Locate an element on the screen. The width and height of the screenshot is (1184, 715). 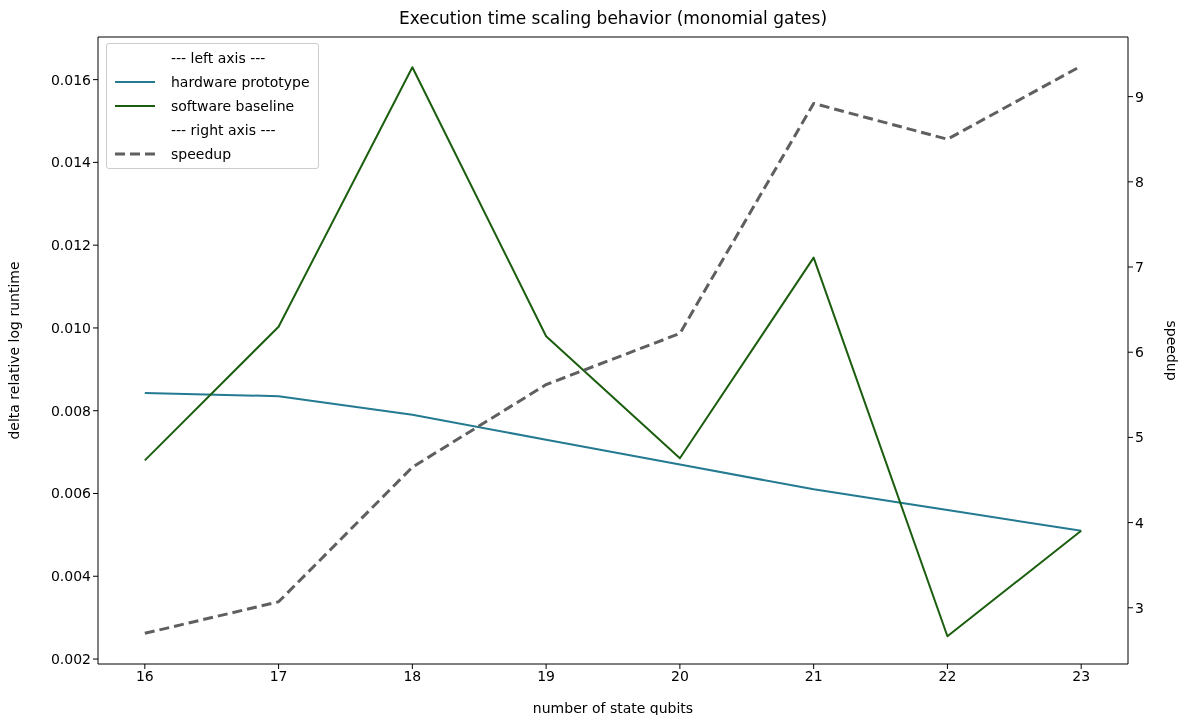
legend-label: software baseline is located at coordinates (233, 106).